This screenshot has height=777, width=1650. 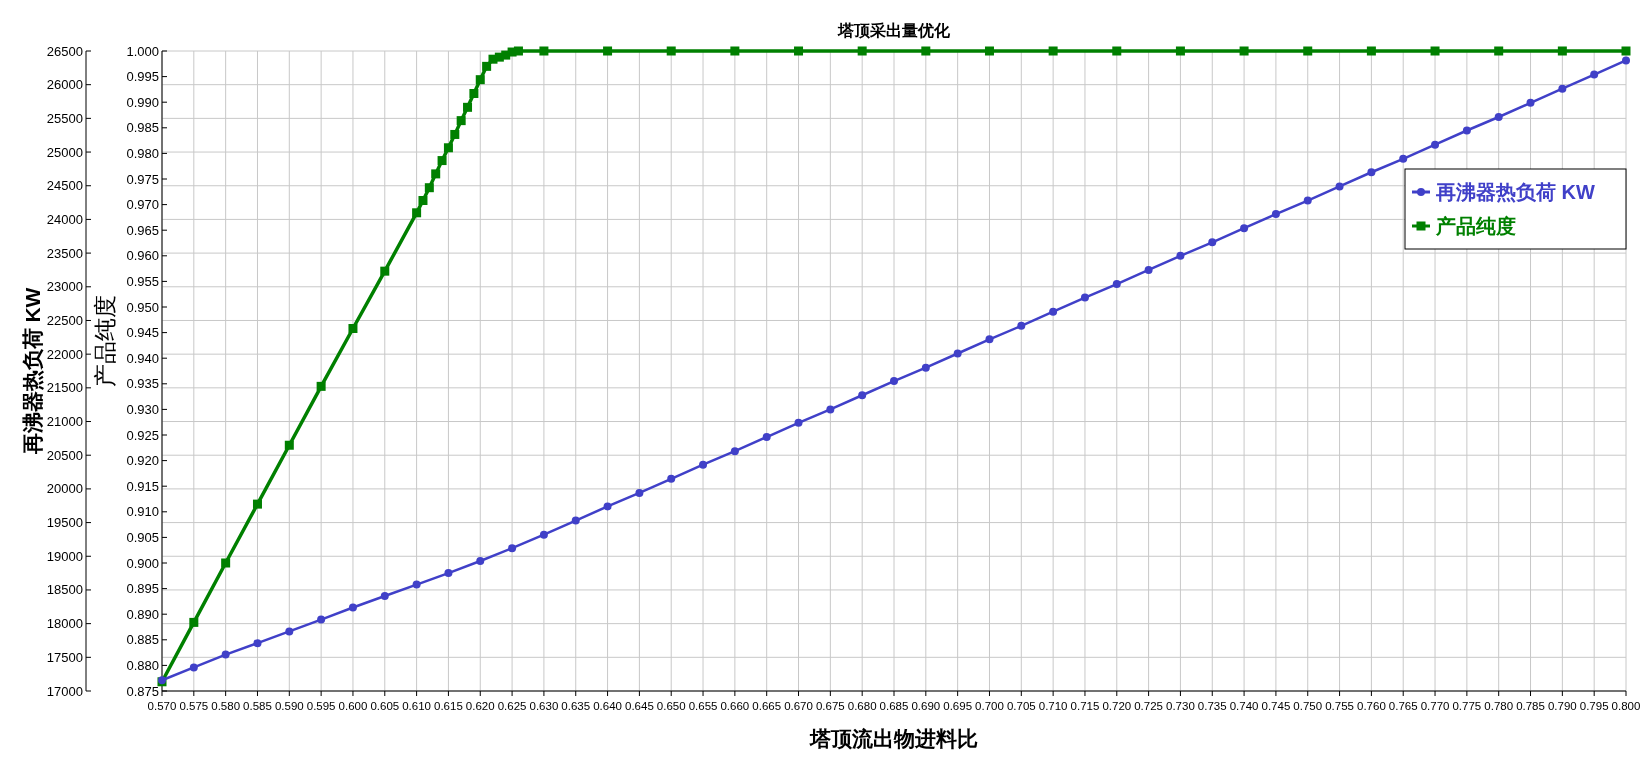 I want to click on x-tick-label: 0.730, so click(x=1180, y=706).